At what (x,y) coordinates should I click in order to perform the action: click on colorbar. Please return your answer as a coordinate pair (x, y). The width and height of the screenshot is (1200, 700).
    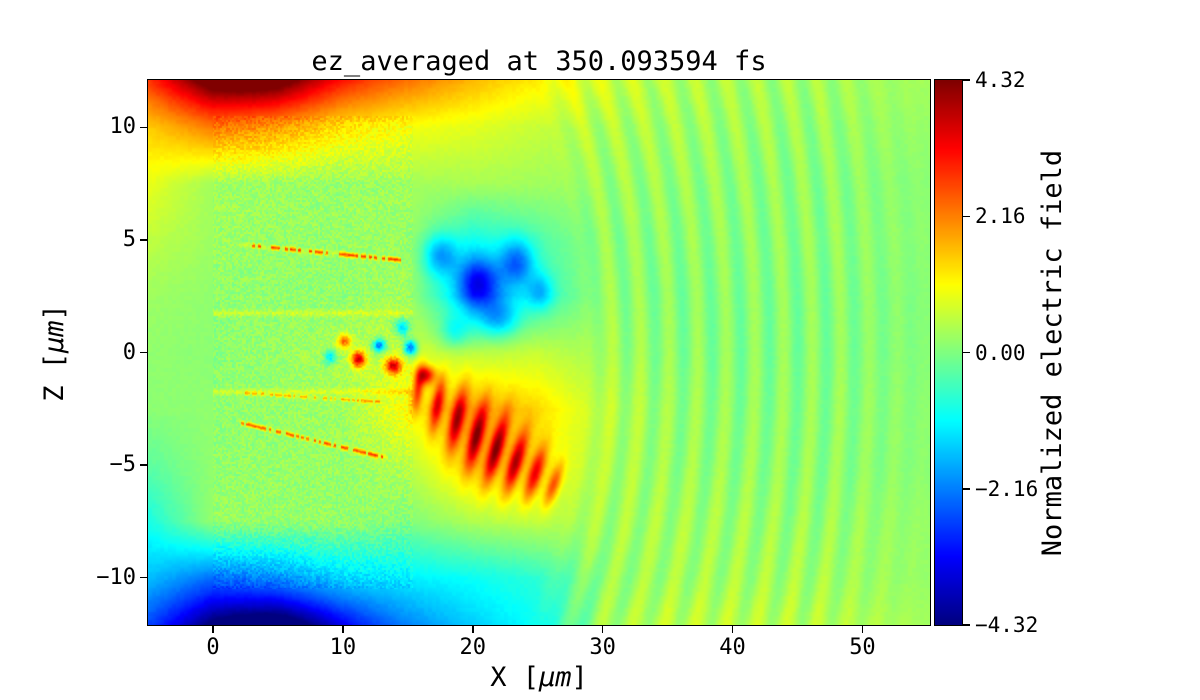
    Looking at the image, I should click on (948, 352).